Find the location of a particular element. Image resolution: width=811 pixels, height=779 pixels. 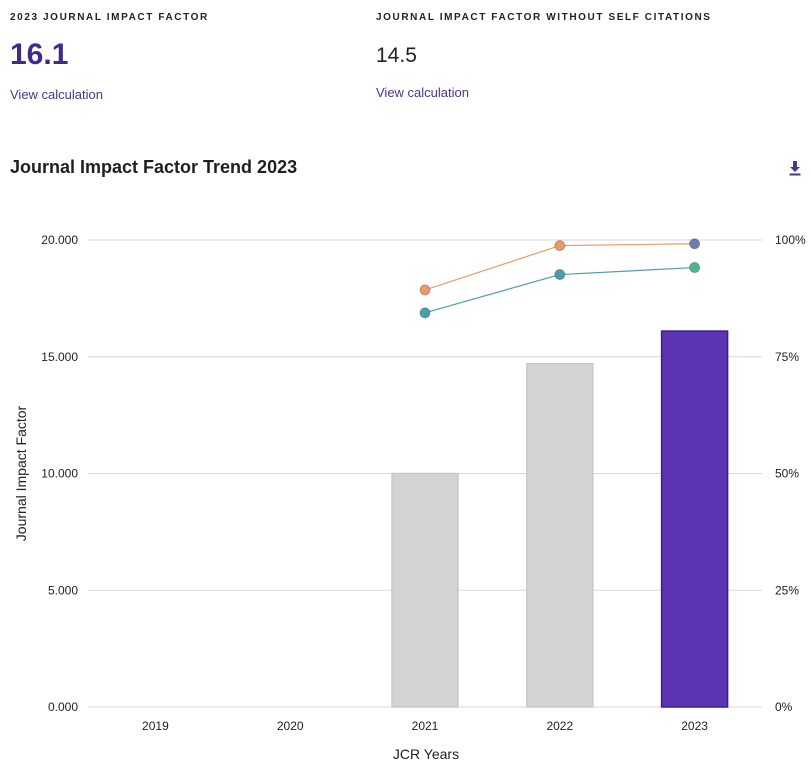

section-title: Journal Impact Factor Trend 2023 is located at coordinates (154, 167).